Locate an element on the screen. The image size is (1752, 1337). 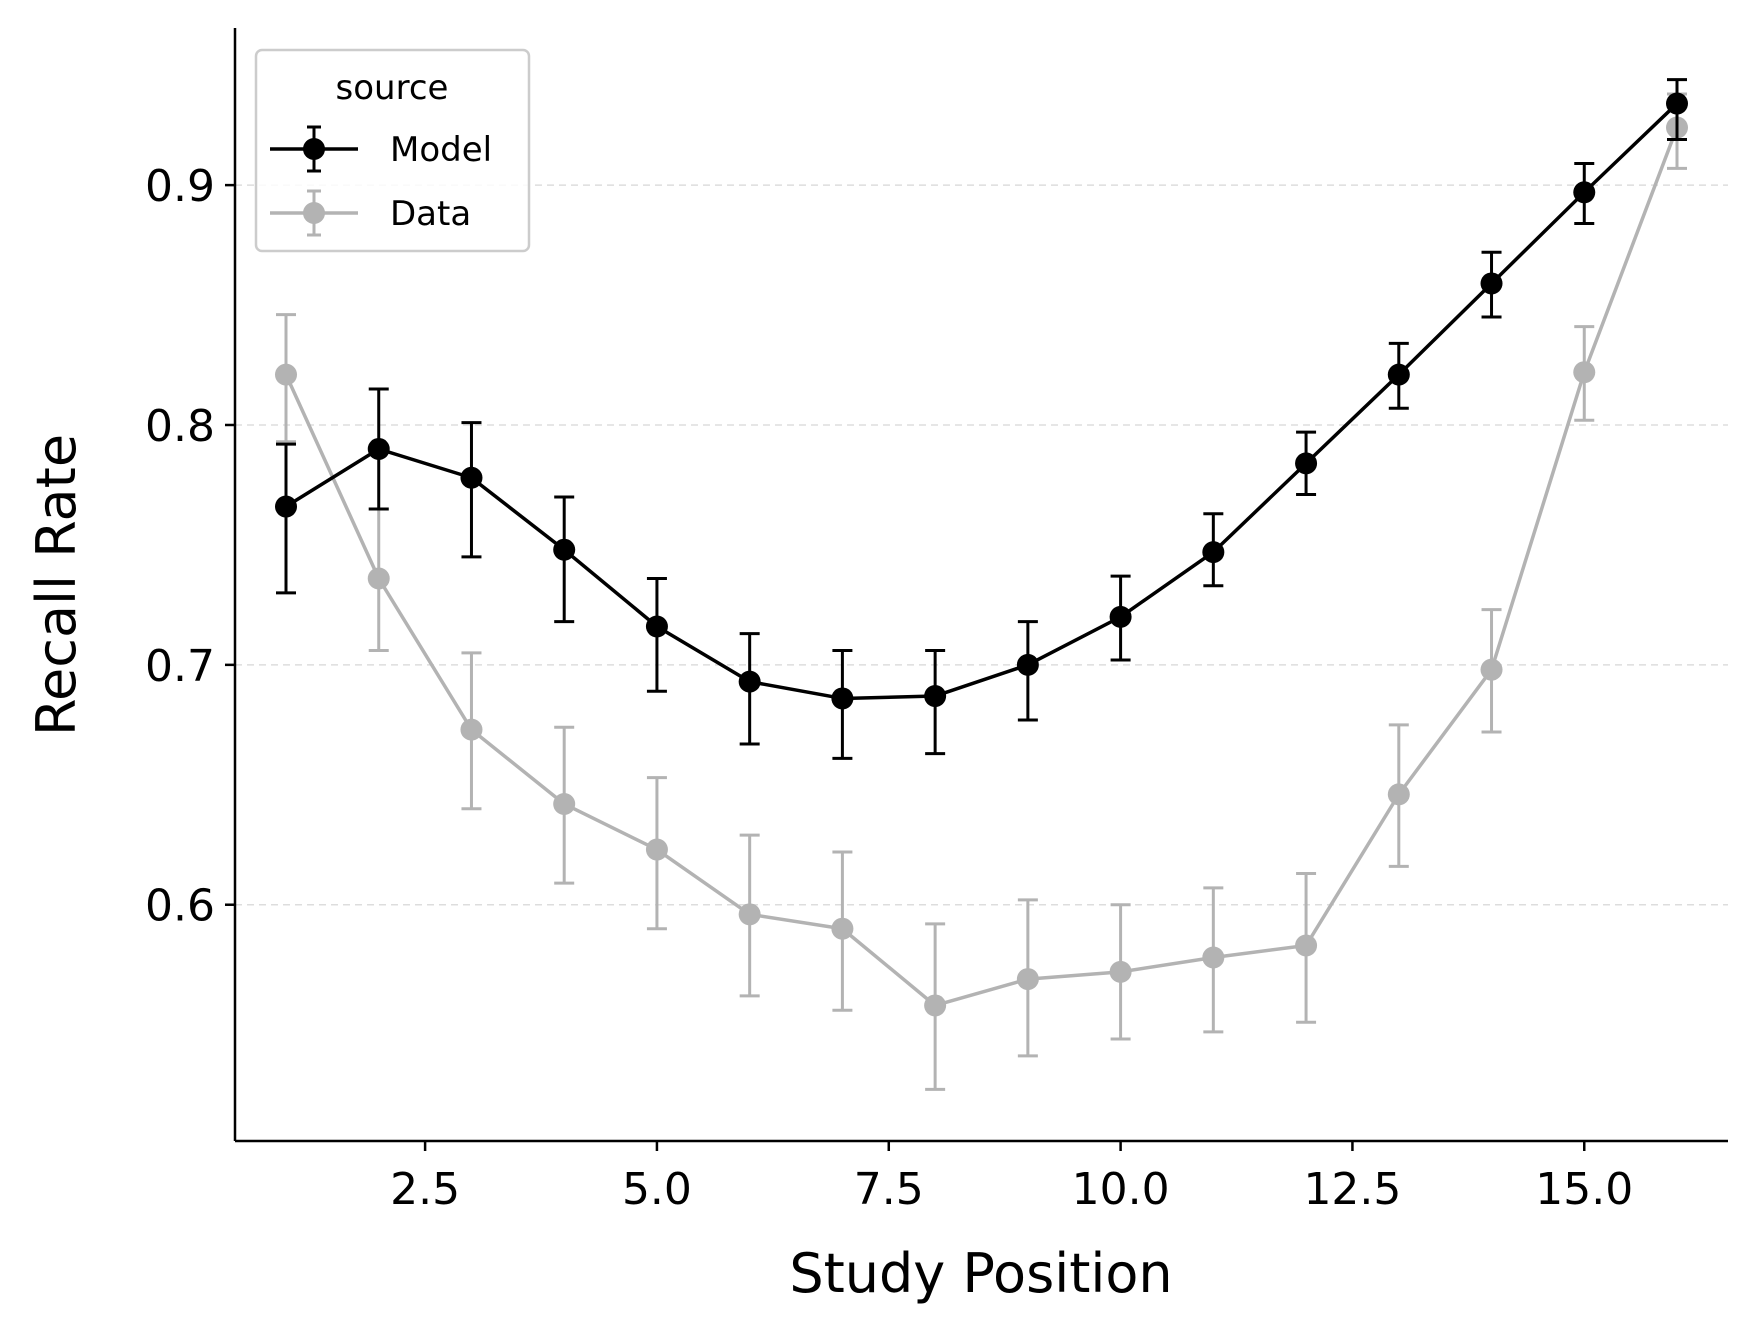
legend-label-model: Model is located at coordinates (441, 150).